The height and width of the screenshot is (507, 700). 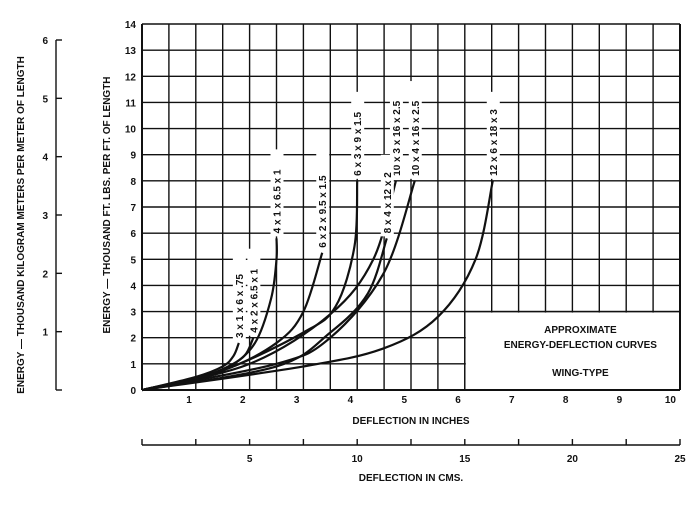 I want to click on x2-tick-label: 15, so click(x=465, y=459).